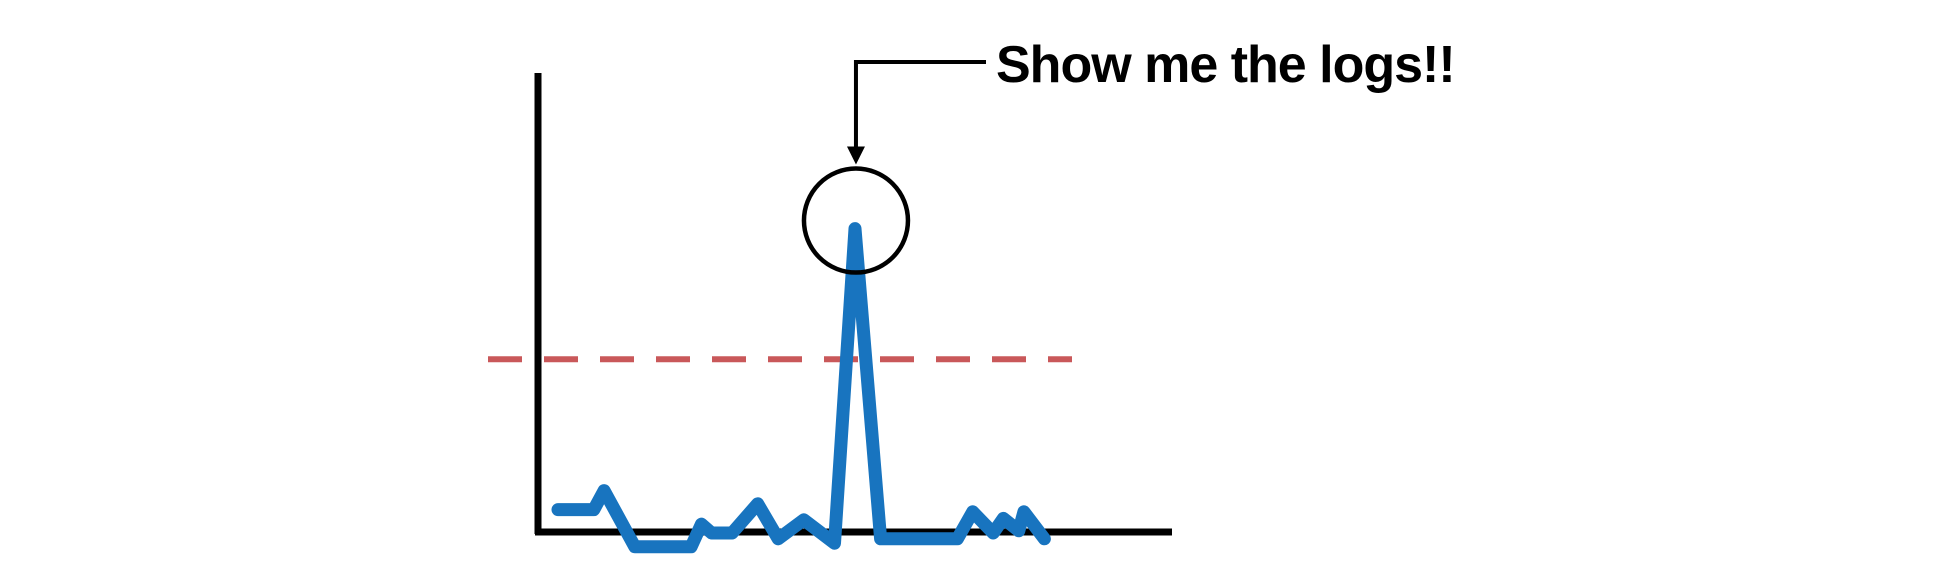 This screenshot has height=562, width=1950. What do you see at coordinates (856, 220) in the screenshot?
I see `annotation-circle` at bounding box center [856, 220].